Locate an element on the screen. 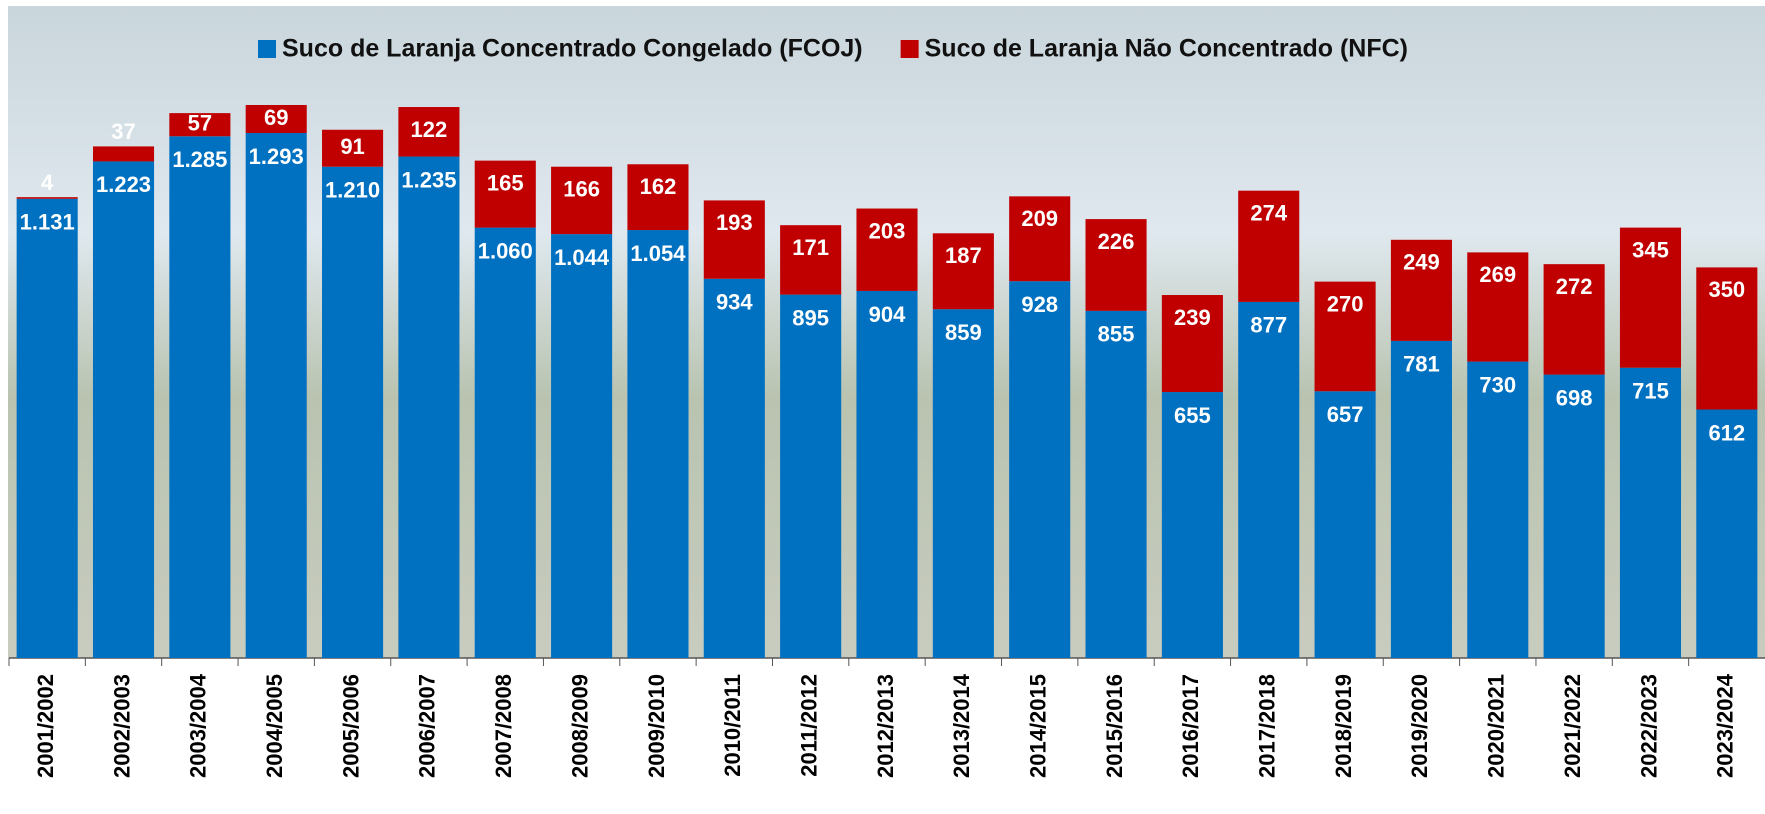  value-label: 57 is located at coordinates (200, 123).